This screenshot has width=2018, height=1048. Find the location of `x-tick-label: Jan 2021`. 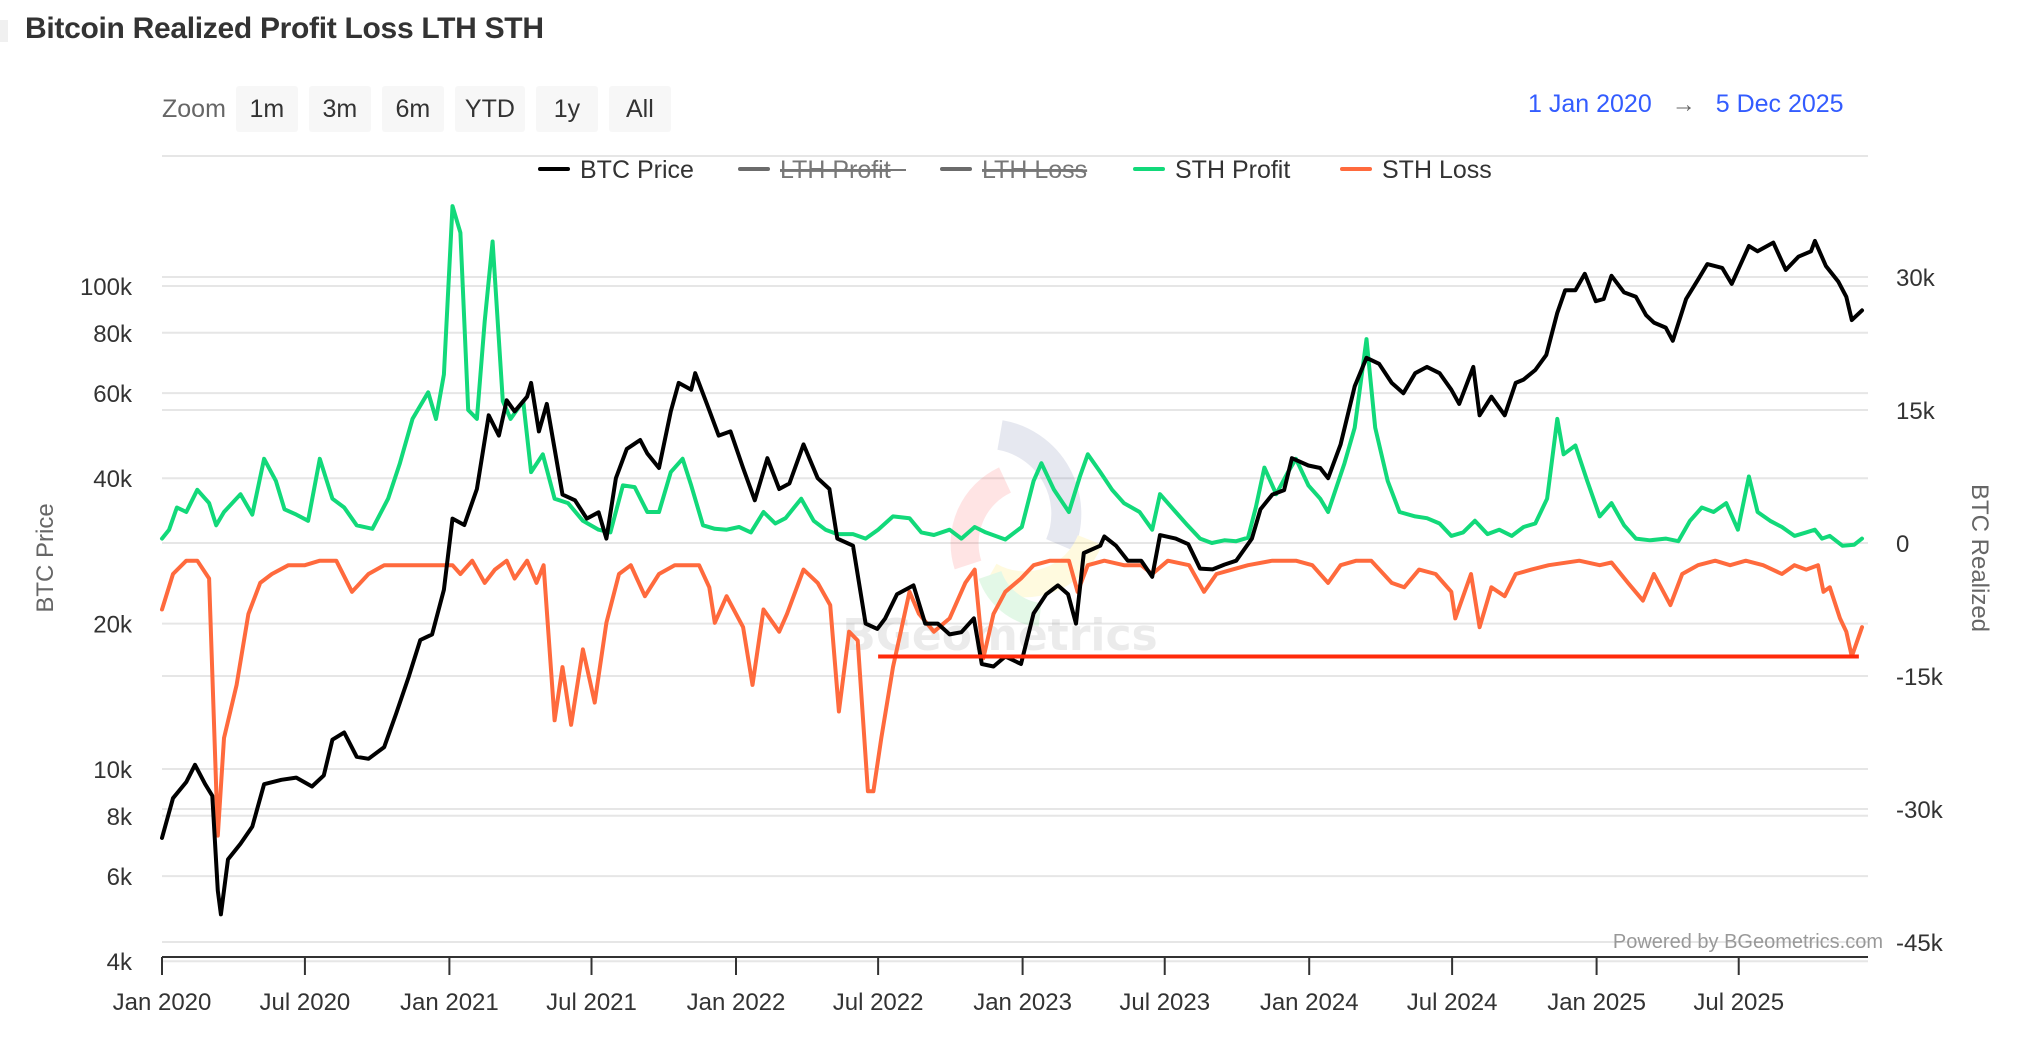

x-tick-label: Jan 2021 is located at coordinates (449, 1002).